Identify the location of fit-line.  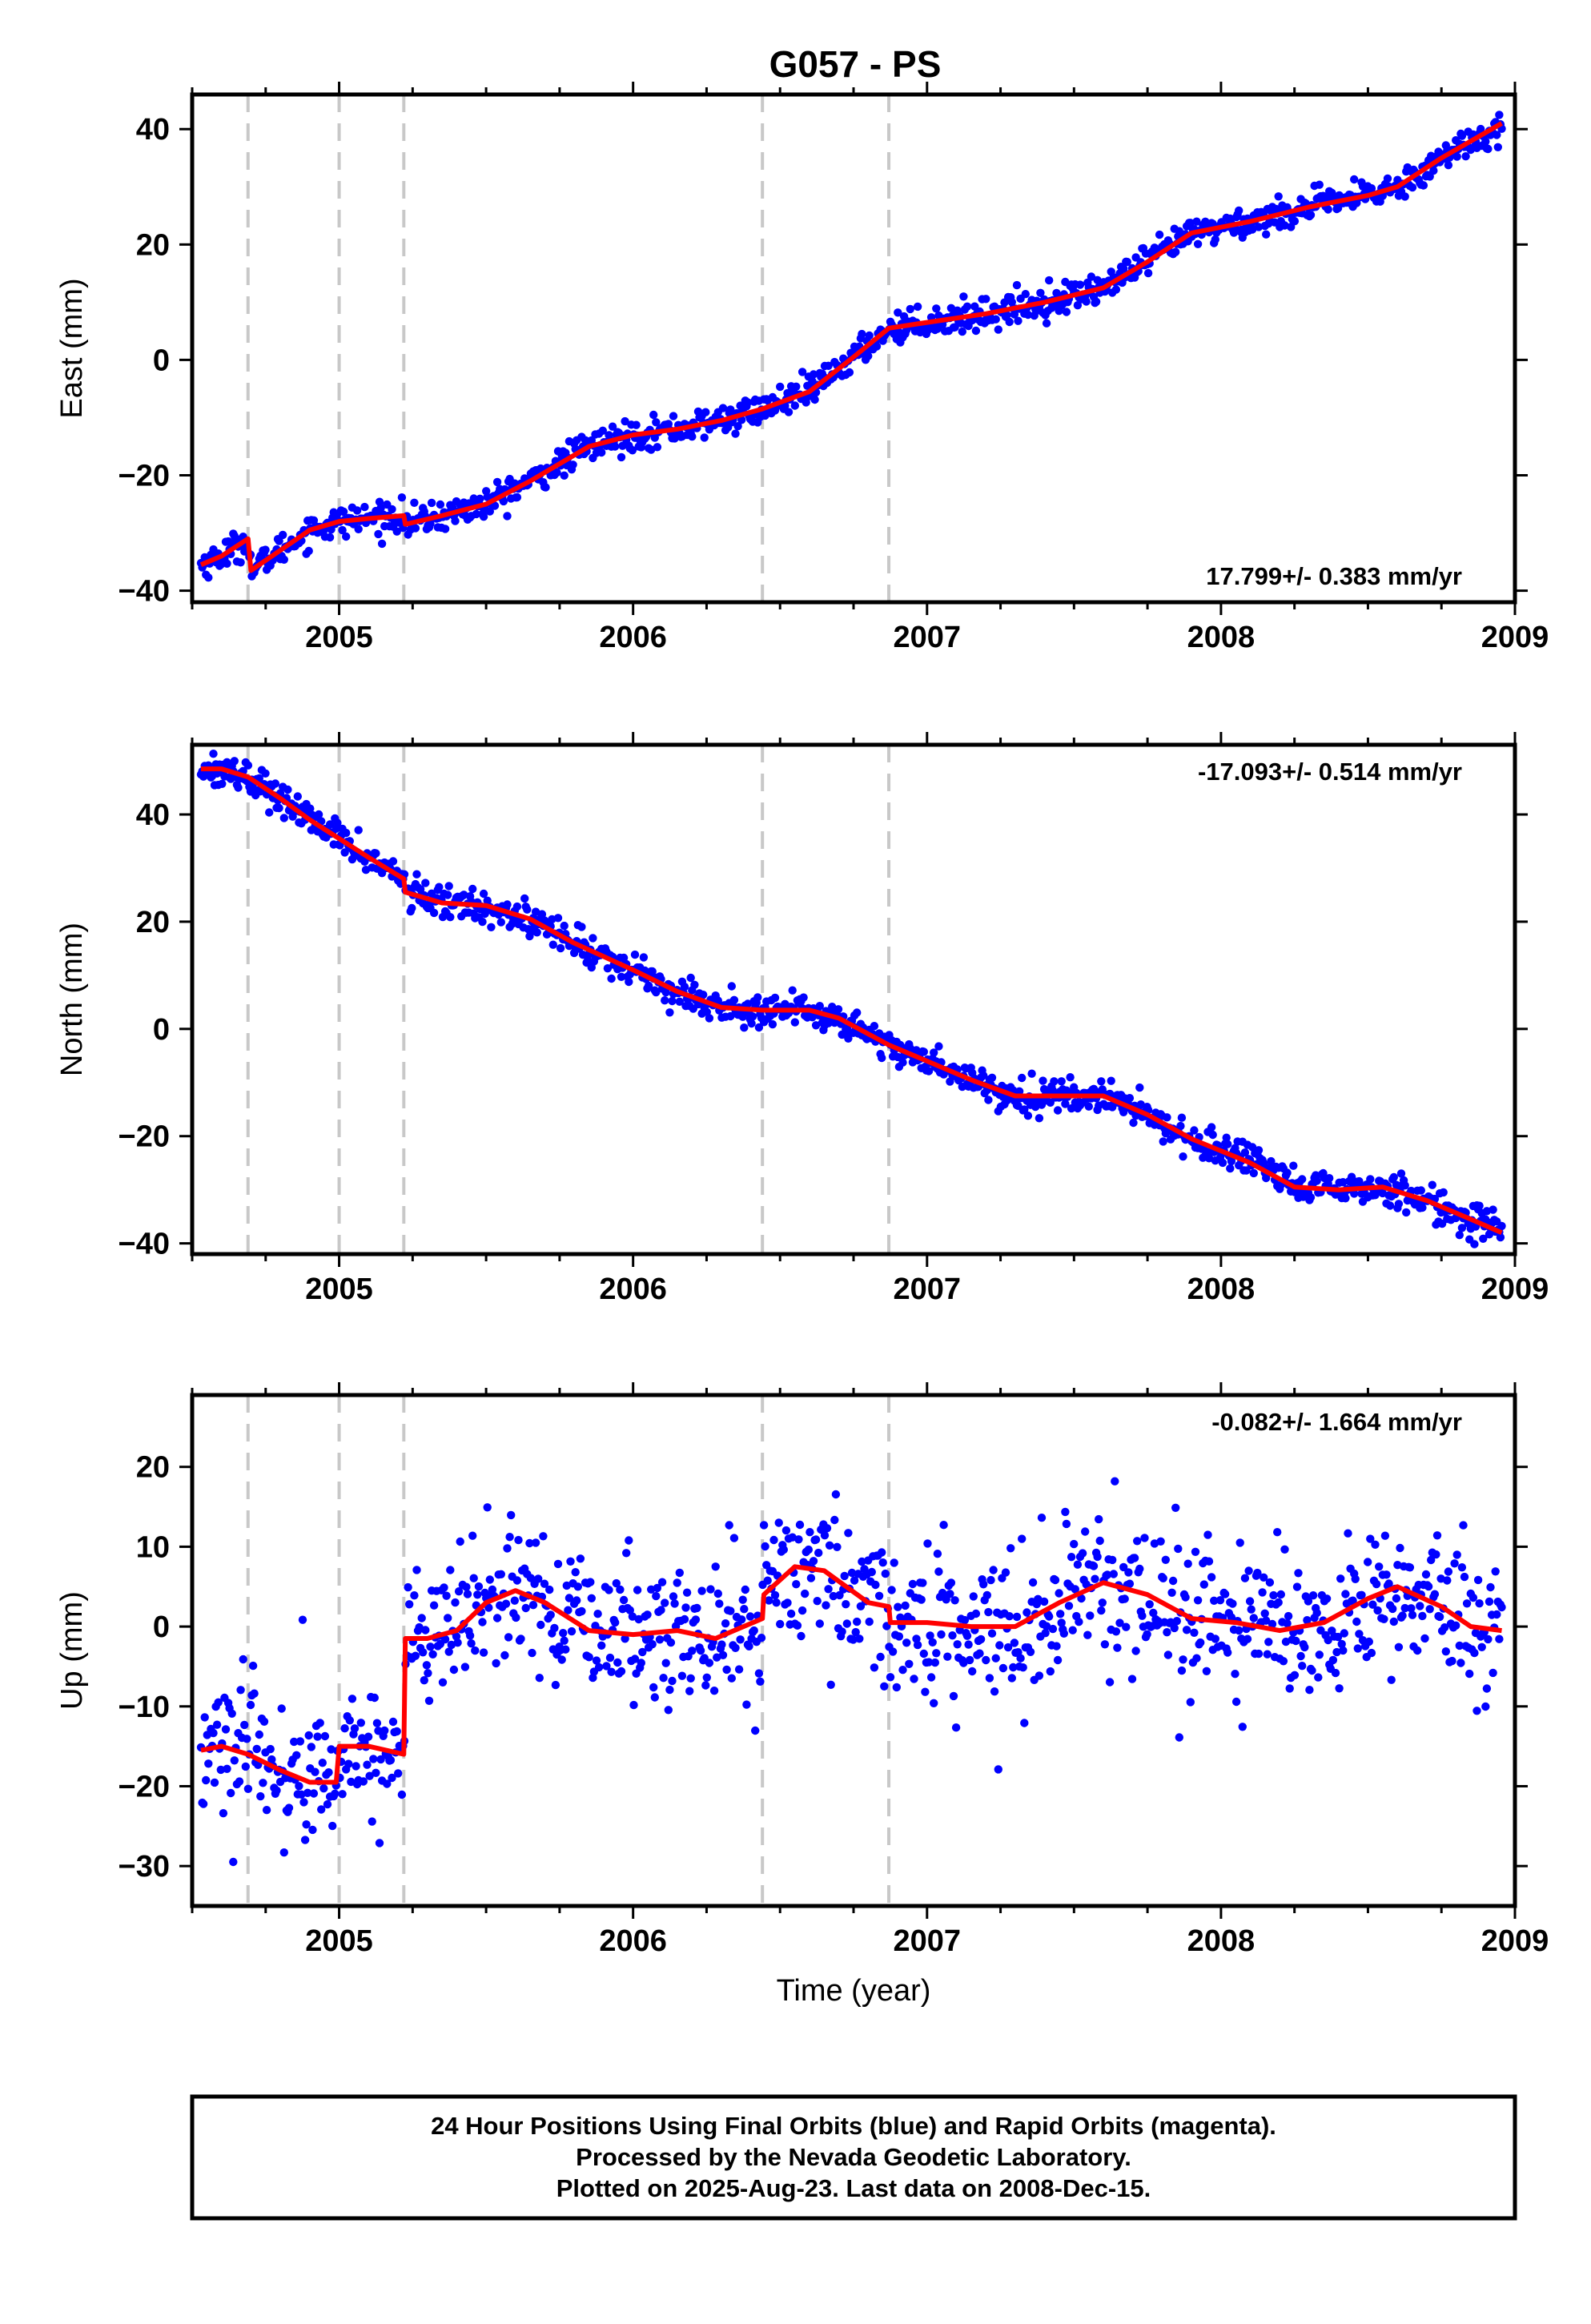
(851, 1674).